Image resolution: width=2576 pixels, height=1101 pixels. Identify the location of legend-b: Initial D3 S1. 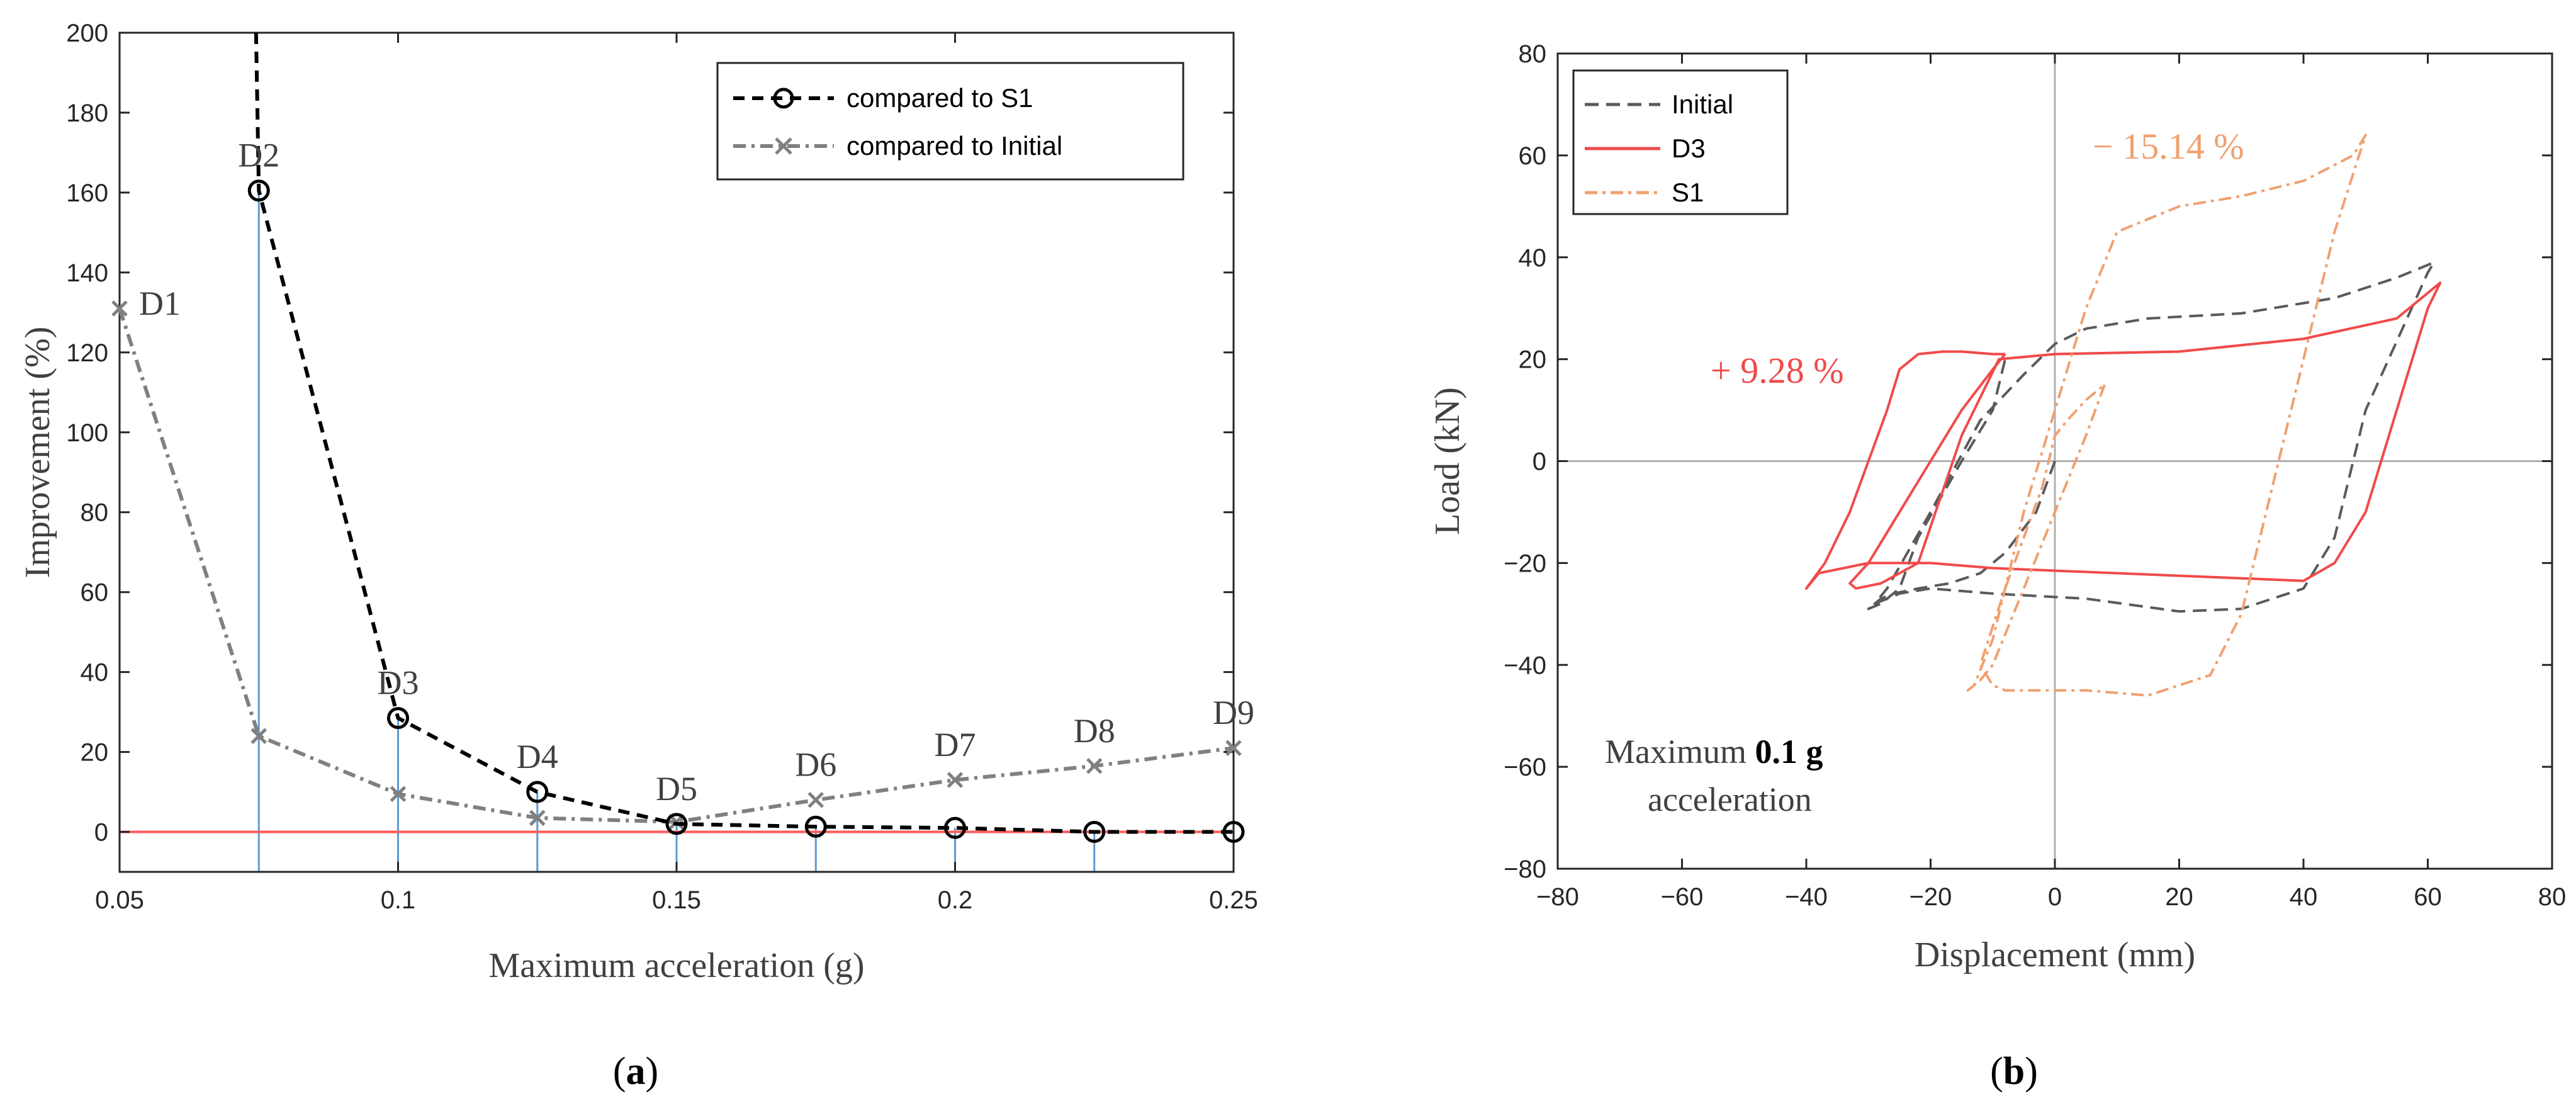
(1680, 142).